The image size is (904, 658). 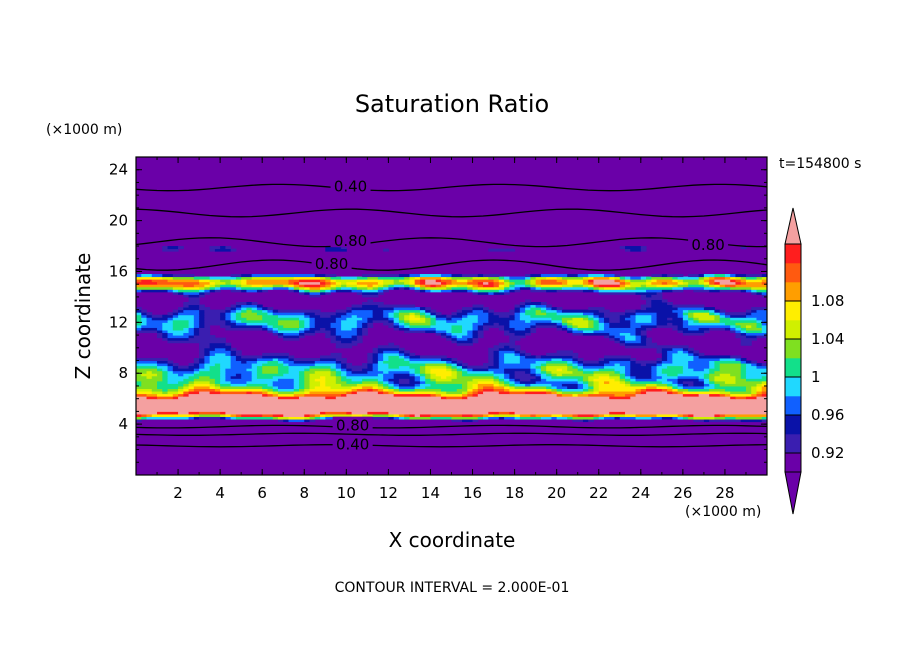 I want to click on x-tick-label: 24, so click(x=640, y=493).